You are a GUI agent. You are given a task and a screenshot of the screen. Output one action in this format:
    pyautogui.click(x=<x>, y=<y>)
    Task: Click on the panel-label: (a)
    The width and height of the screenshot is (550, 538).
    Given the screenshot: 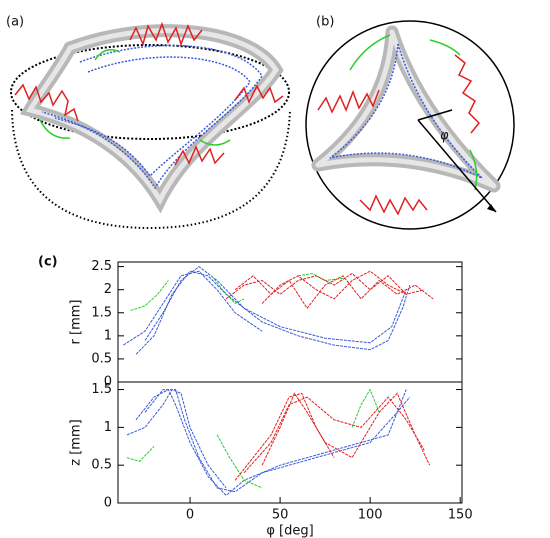 What is the action you would take?
    pyautogui.click(x=15, y=22)
    